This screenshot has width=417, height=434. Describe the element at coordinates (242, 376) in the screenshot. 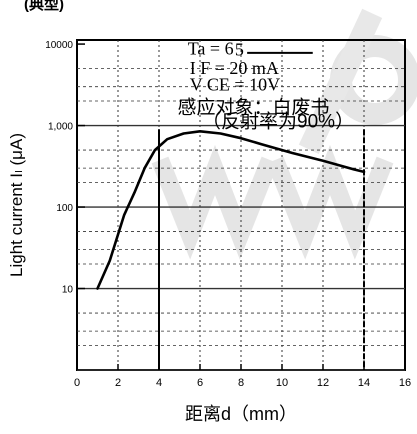

I see `x-axis-ticks: 0 2 4 6 8 10 12 14 16` at that location.